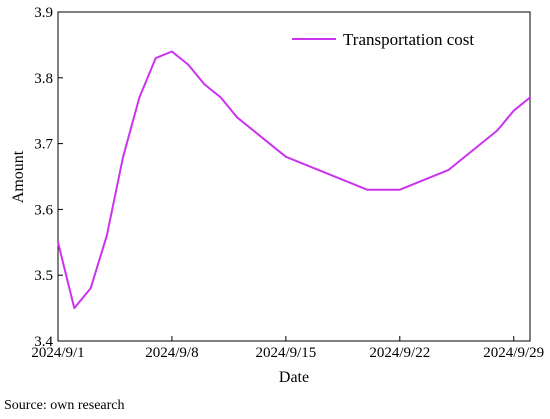 The image size is (550, 419). I want to click on x-tick-label: 2024/9/8, so click(171, 353).